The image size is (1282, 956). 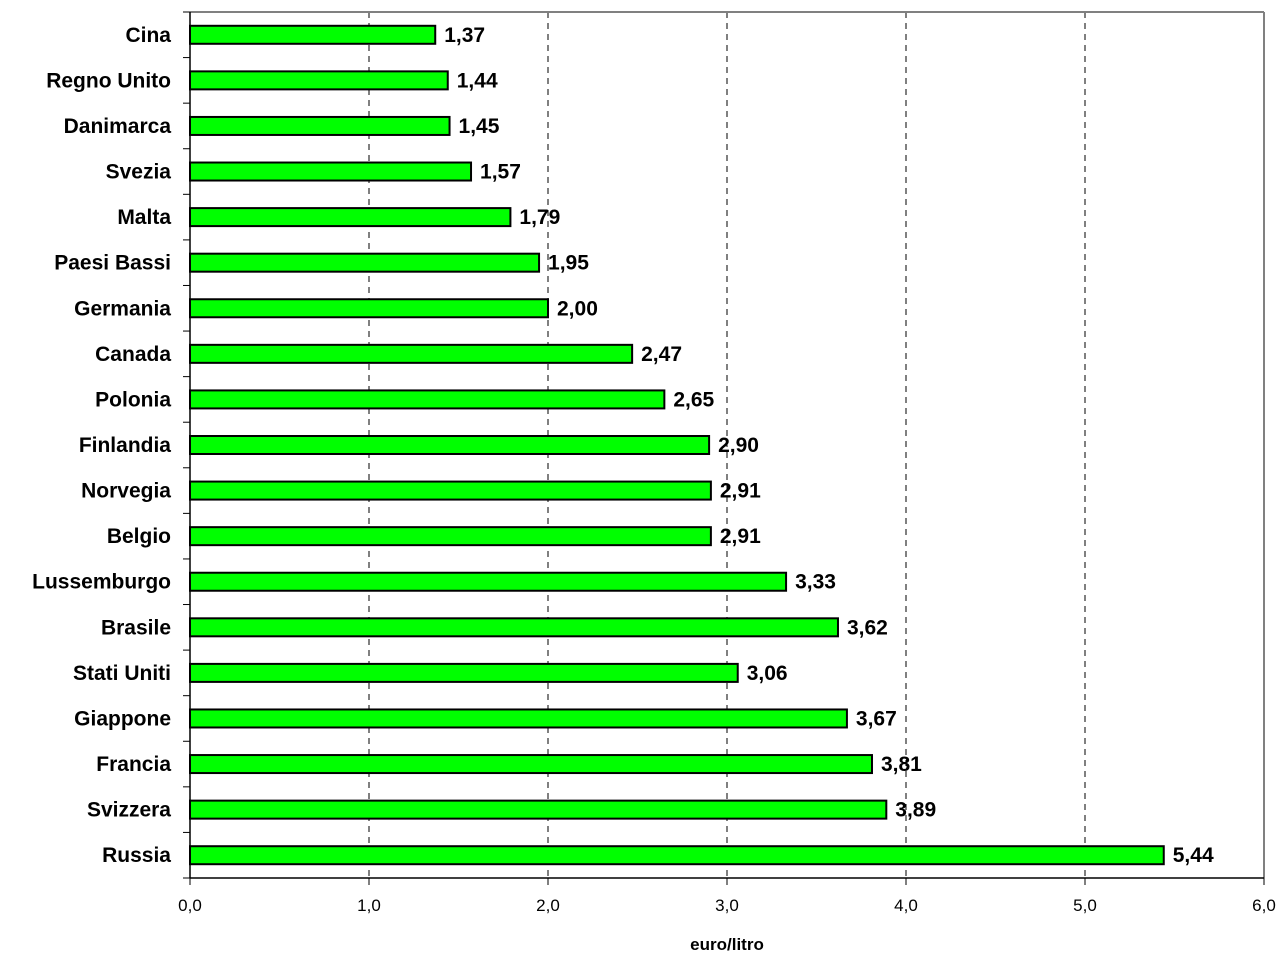 I want to click on value-label: 2,90, so click(x=738, y=445).